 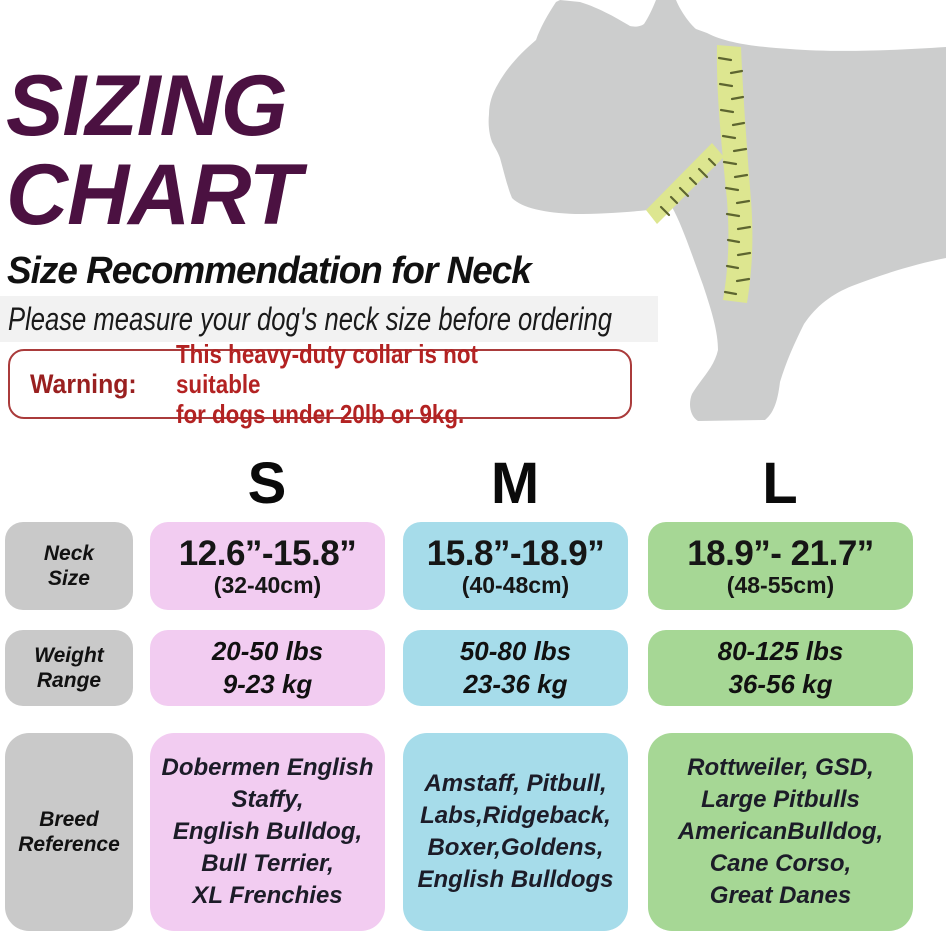 I want to click on size-header-s: S, so click(x=267, y=483).